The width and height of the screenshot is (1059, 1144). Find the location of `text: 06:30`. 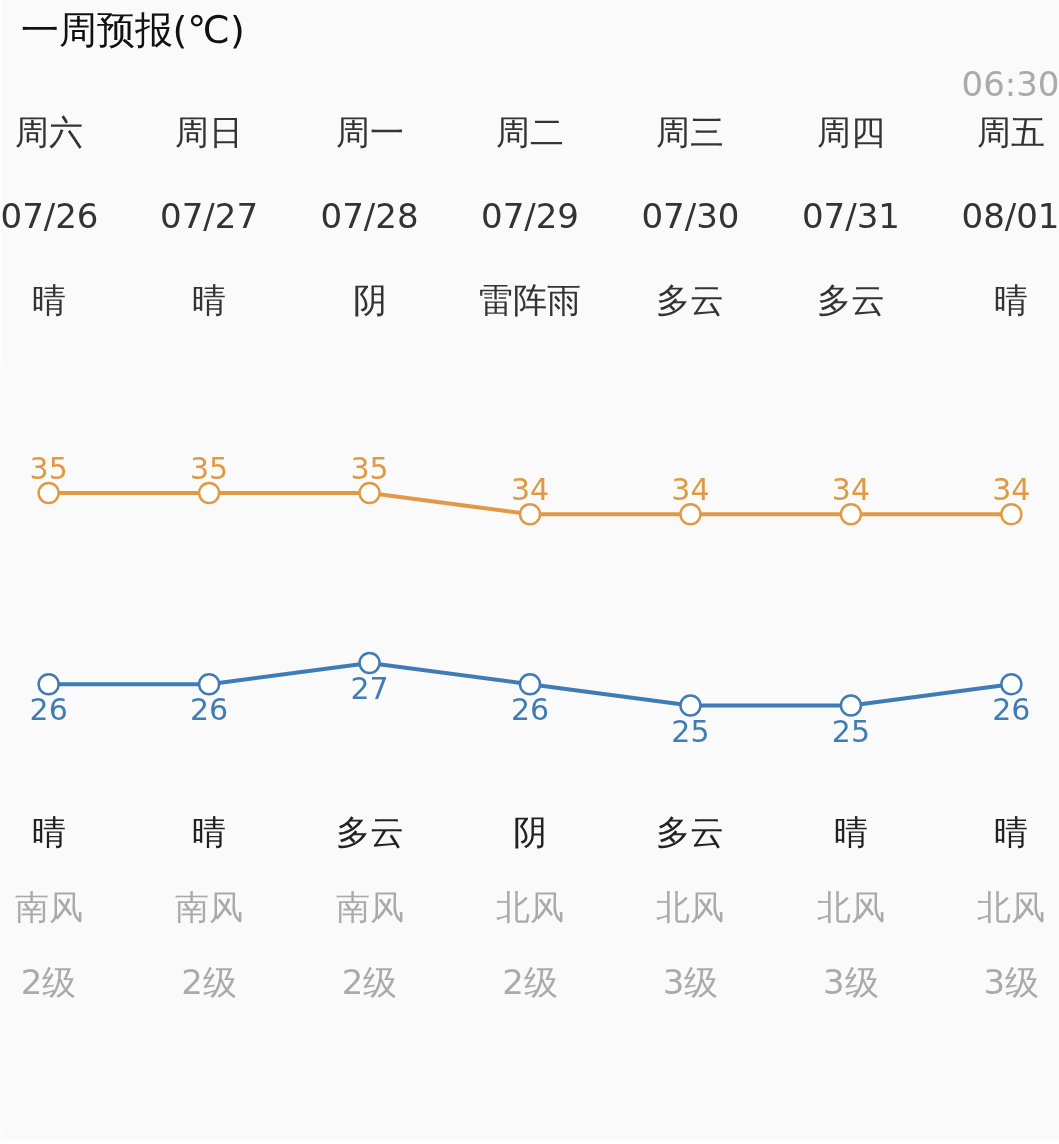

text: 06:30 is located at coordinates (1010, 83).